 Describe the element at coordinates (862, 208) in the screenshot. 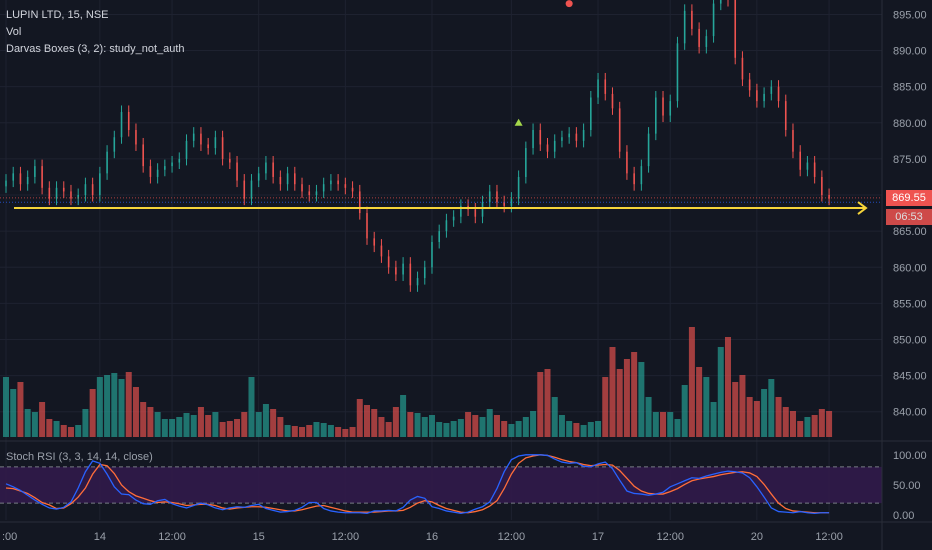

I see `trend-line-arrow-icon` at that location.